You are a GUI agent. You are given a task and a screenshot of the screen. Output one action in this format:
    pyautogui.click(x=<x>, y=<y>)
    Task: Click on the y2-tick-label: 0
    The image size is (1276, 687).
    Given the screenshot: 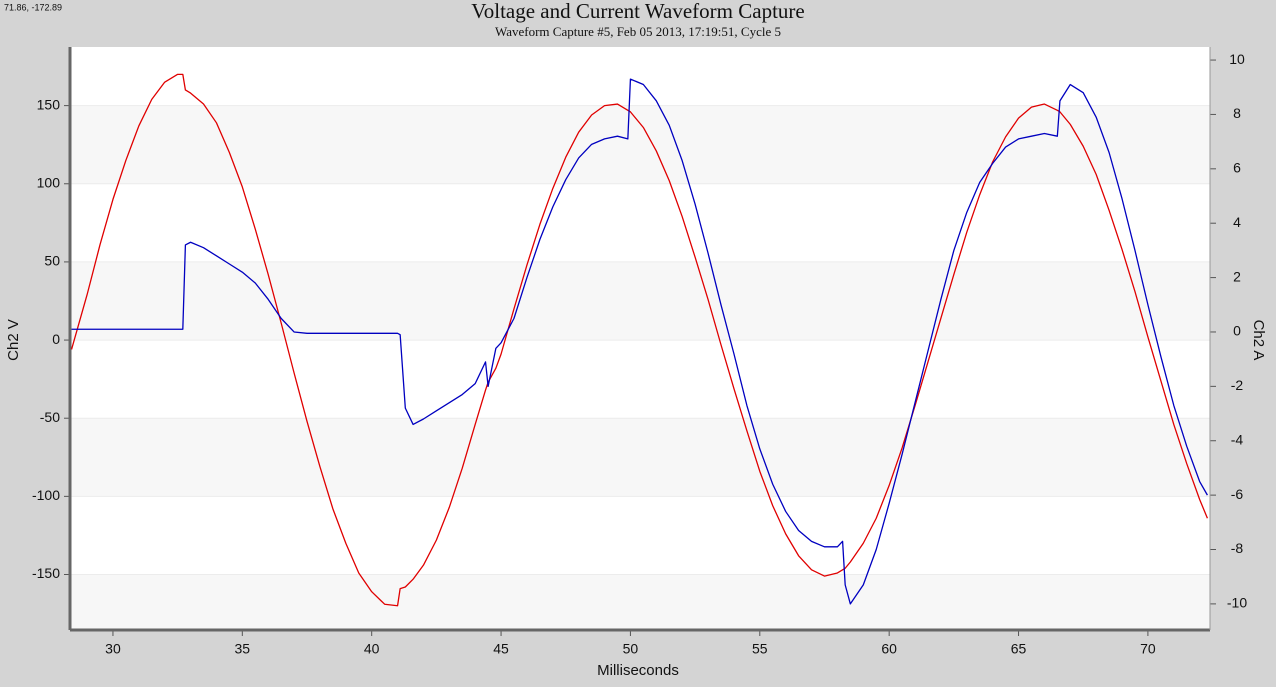 What is the action you would take?
    pyautogui.click(x=1237, y=331)
    